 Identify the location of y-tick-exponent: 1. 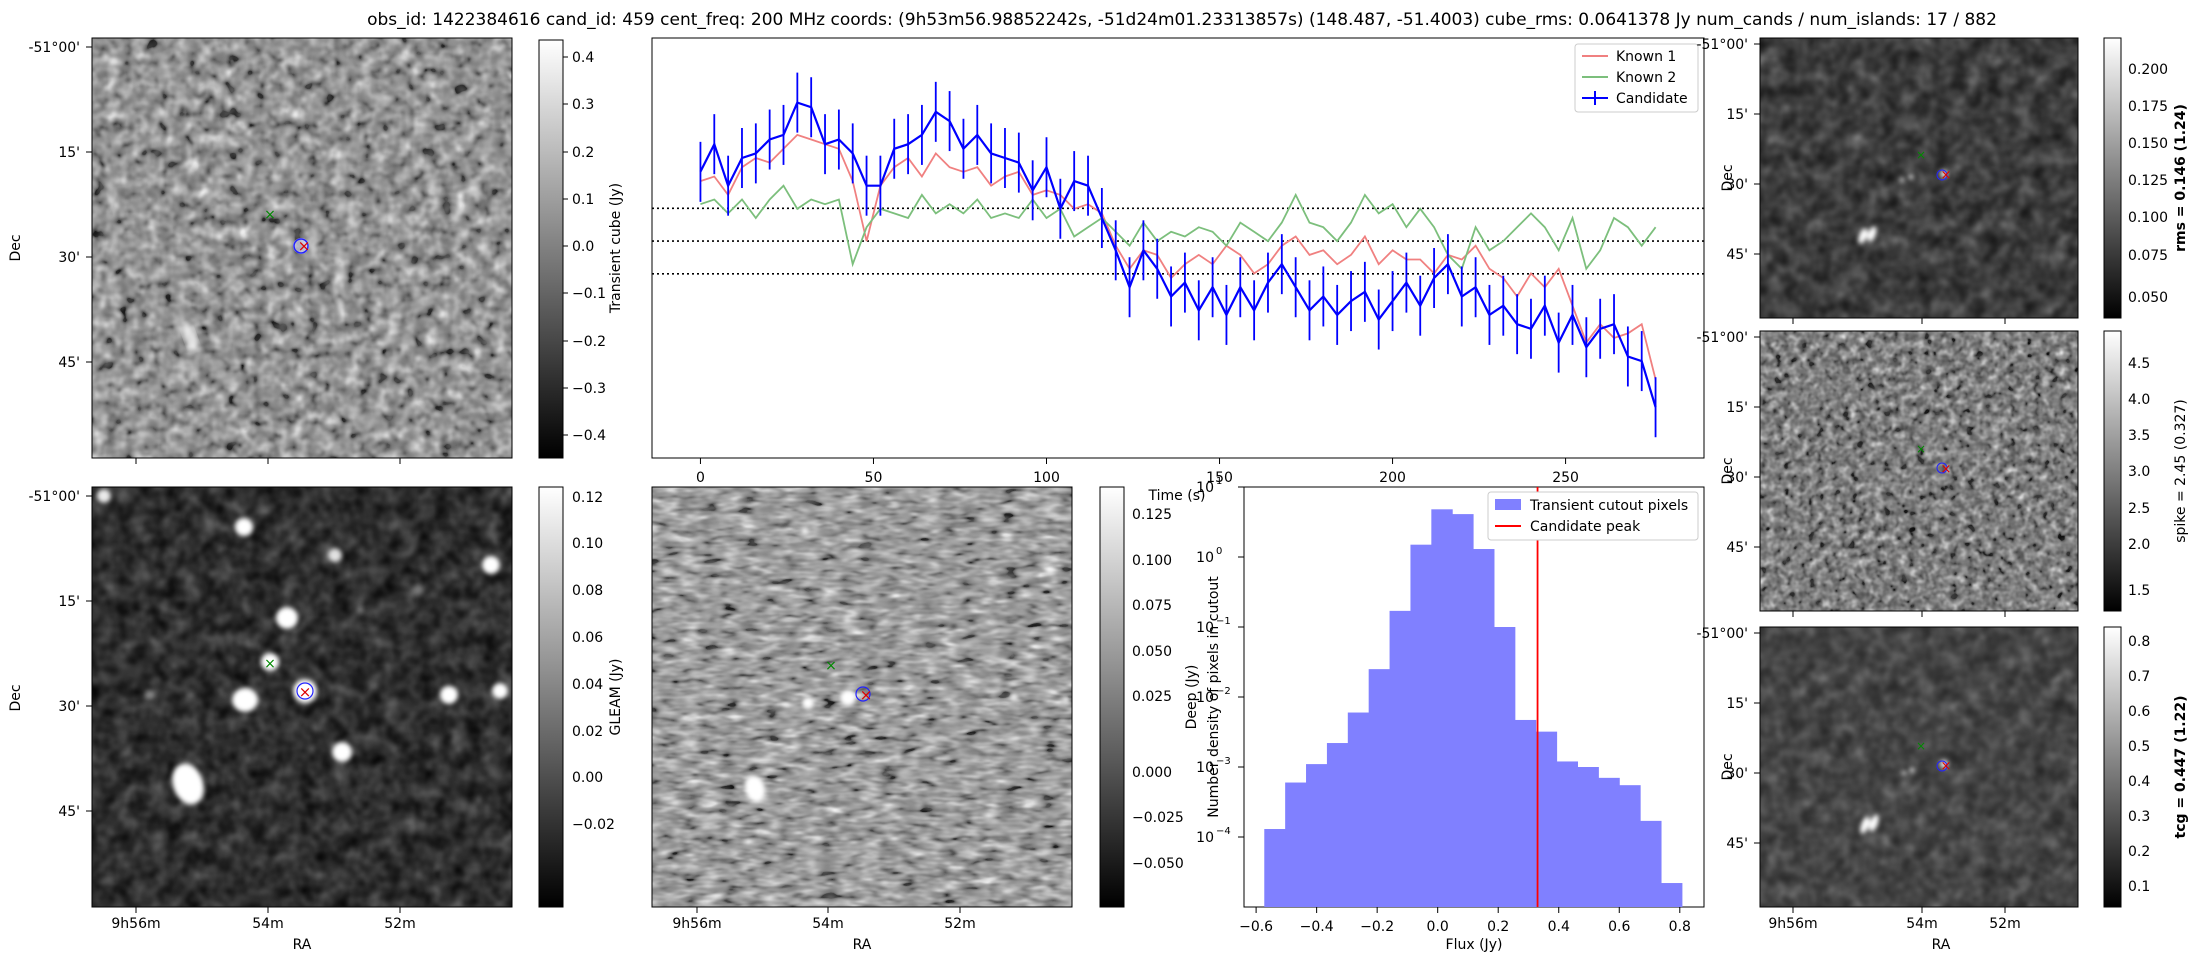
(1219, 481).